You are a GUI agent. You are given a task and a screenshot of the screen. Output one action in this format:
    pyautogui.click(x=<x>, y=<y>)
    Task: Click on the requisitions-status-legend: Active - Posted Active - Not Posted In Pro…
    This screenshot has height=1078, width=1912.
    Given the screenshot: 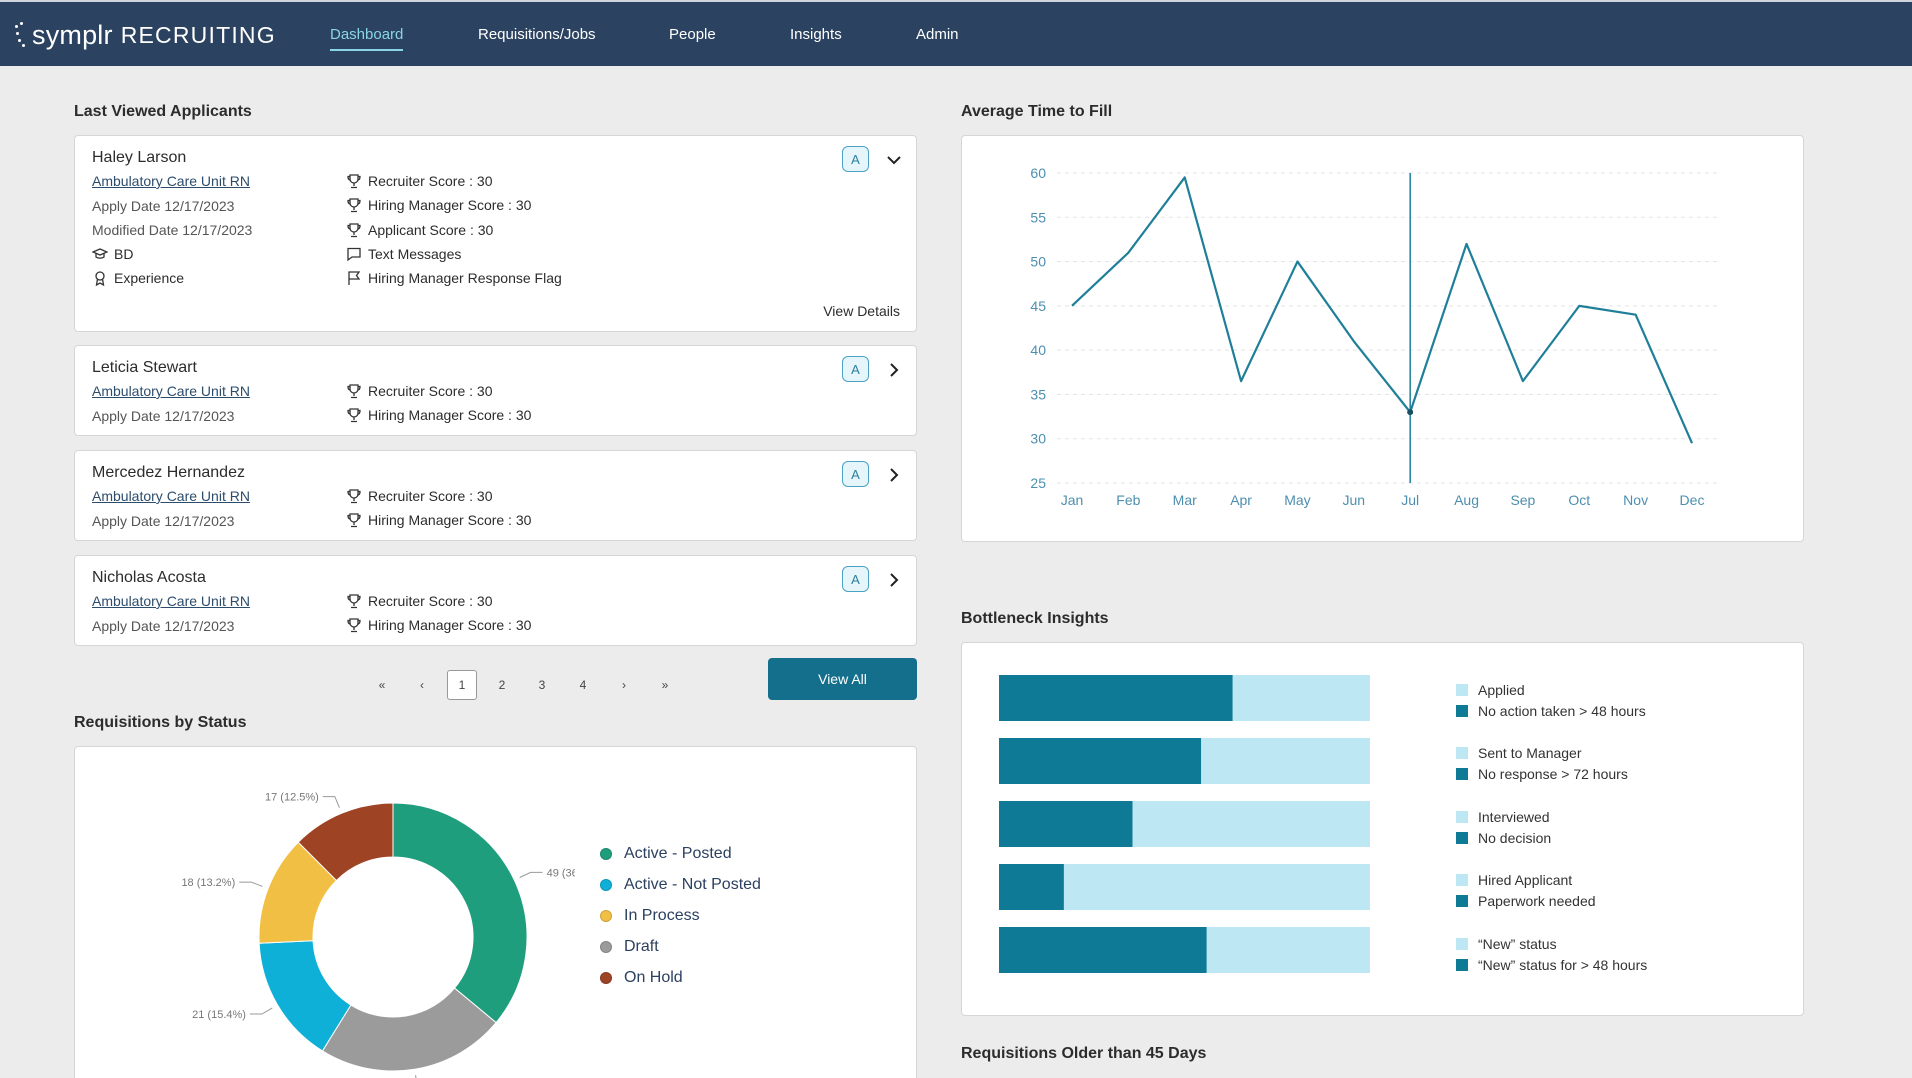 What is the action you would take?
    pyautogui.click(x=680, y=915)
    